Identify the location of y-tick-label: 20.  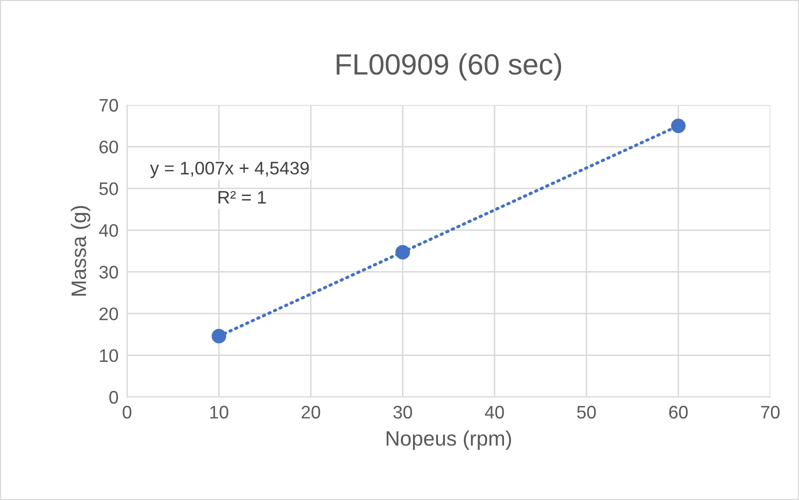
(109, 314).